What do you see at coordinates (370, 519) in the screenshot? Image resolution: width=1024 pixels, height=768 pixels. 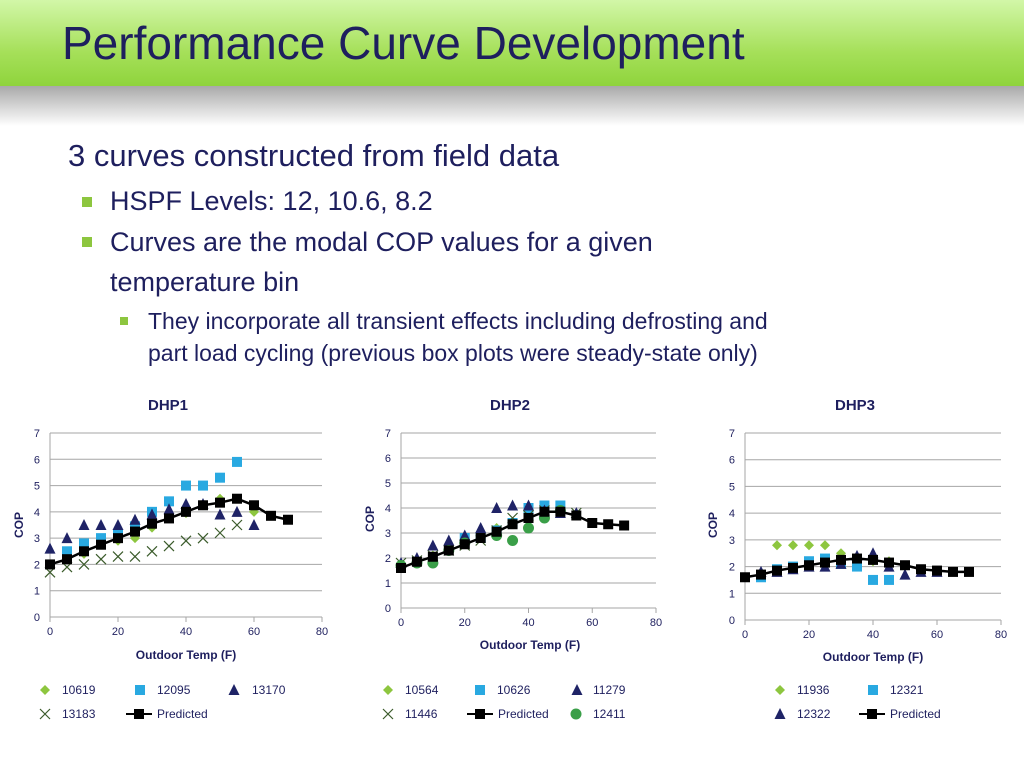 I see `y-axis-label-dhp2: COP` at bounding box center [370, 519].